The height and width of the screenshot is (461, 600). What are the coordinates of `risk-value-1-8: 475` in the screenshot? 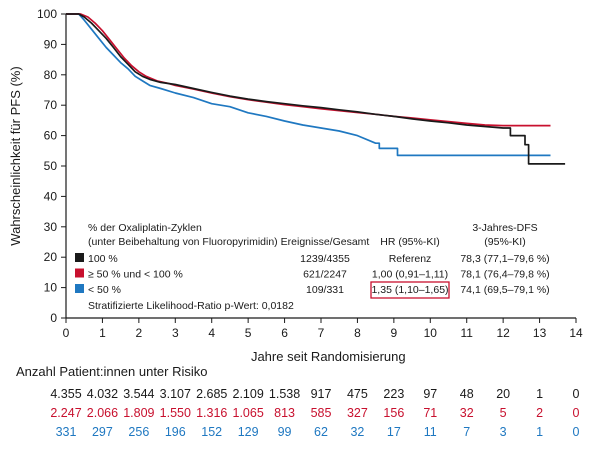 It's located at (357, 394).